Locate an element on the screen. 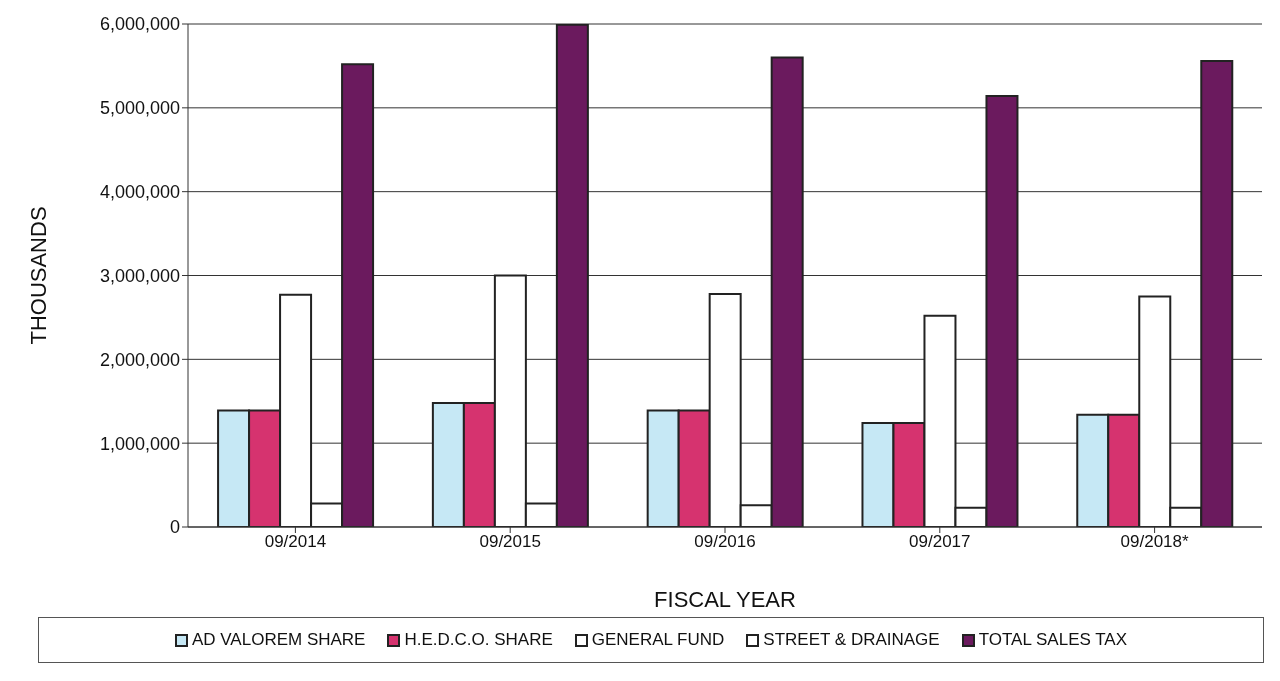 The height and width of the screenshot is (681, 1280). y-axis-title: THOUSANDS is located at coordinates (38, 275).